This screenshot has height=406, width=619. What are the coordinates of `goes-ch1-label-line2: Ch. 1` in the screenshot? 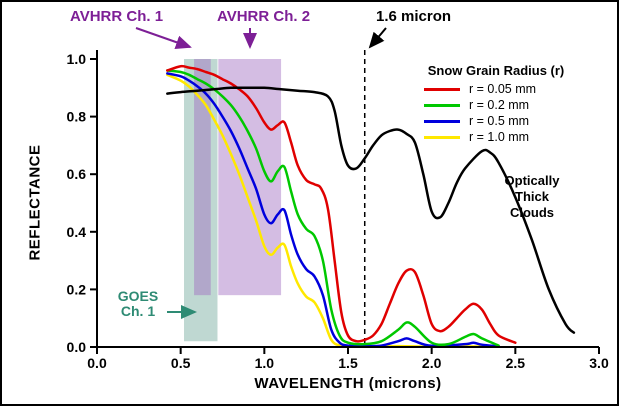 It's located at (138, 311).